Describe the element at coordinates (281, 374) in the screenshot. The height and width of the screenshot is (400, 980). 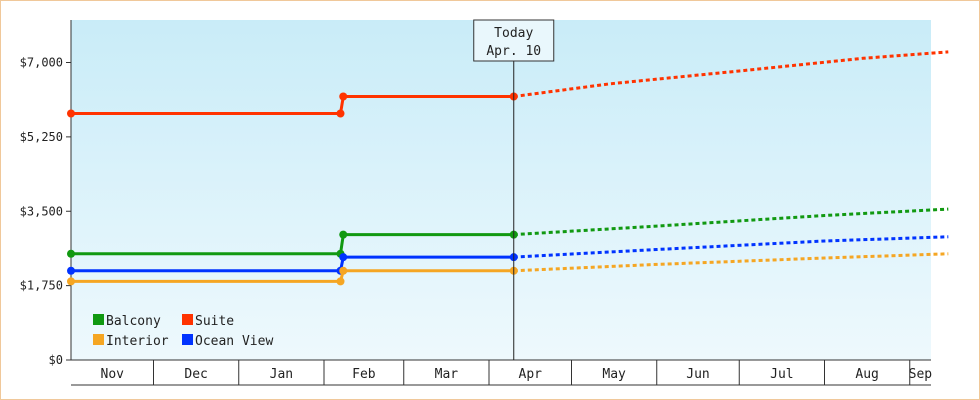
I see `x-tick-label: Jan` at that location.